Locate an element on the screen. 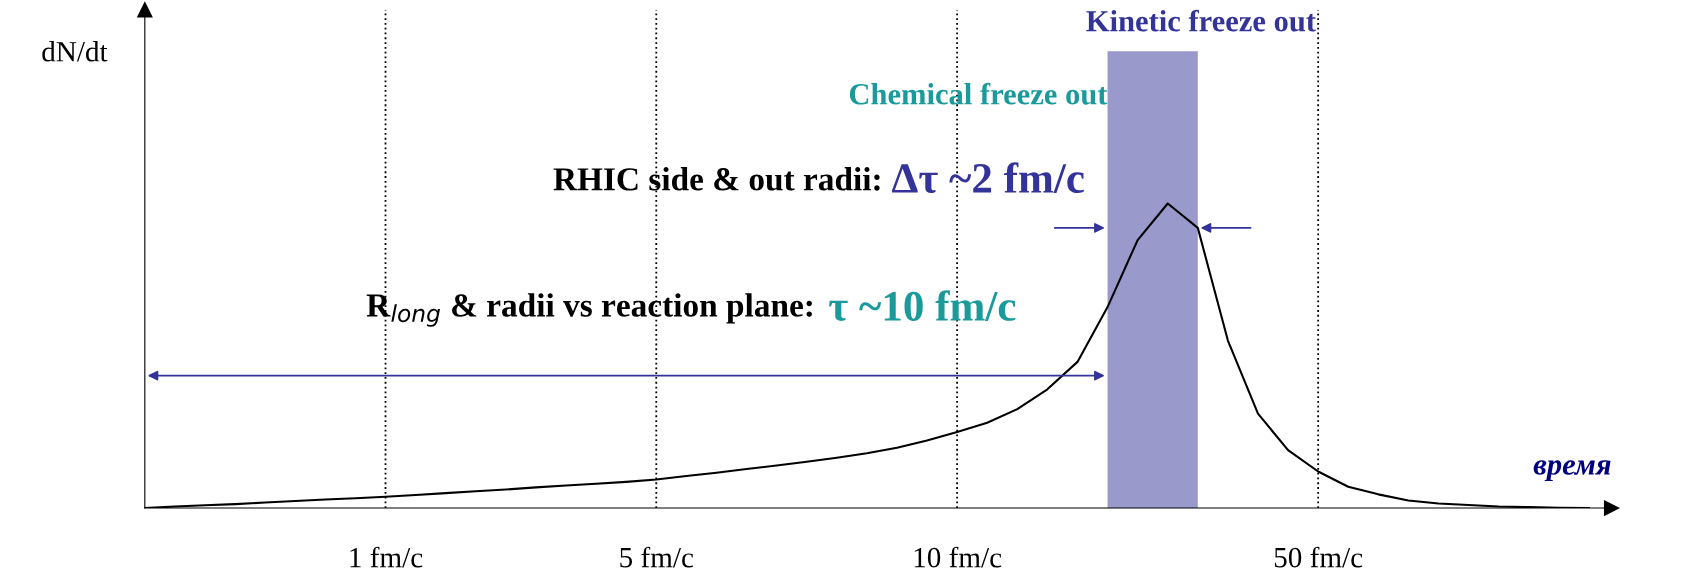  text: Δτ ~2 fm/c is located at coordinates (988, 177).